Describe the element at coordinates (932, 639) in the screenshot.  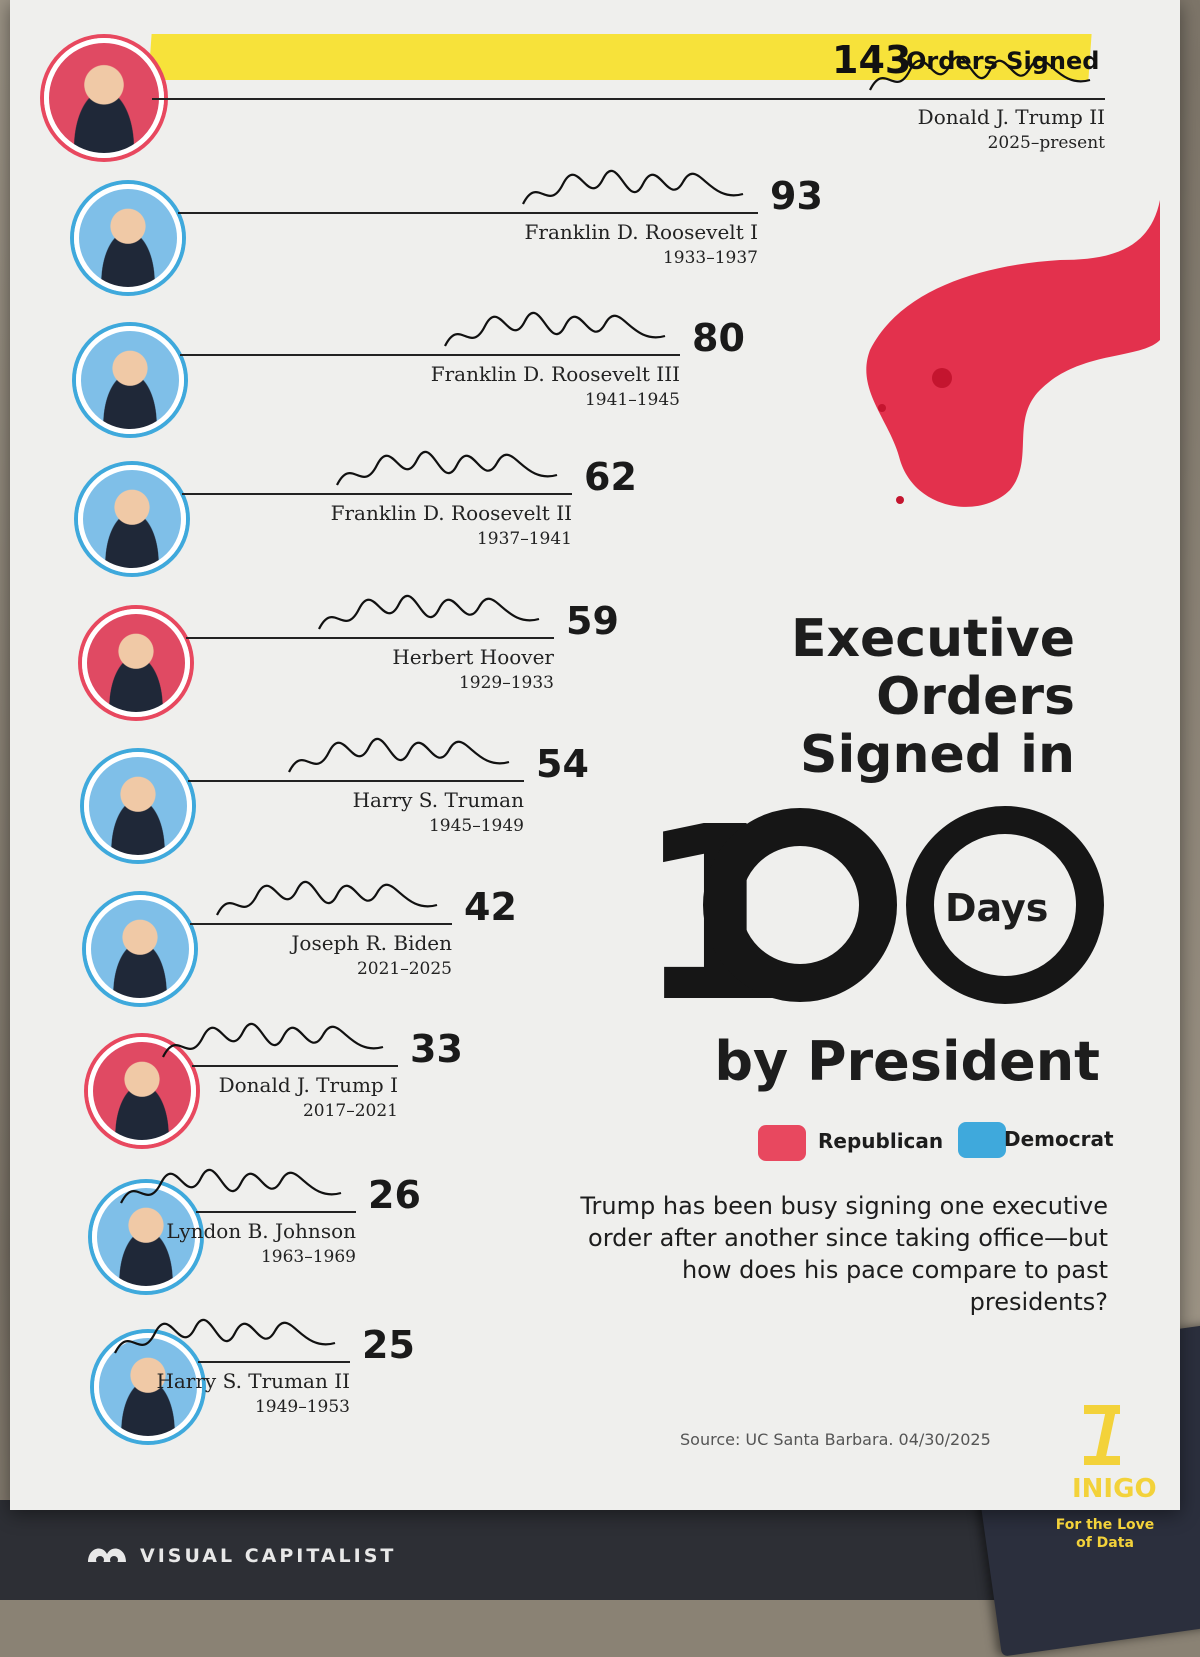
I see `title-line-1: Executive` at that location.